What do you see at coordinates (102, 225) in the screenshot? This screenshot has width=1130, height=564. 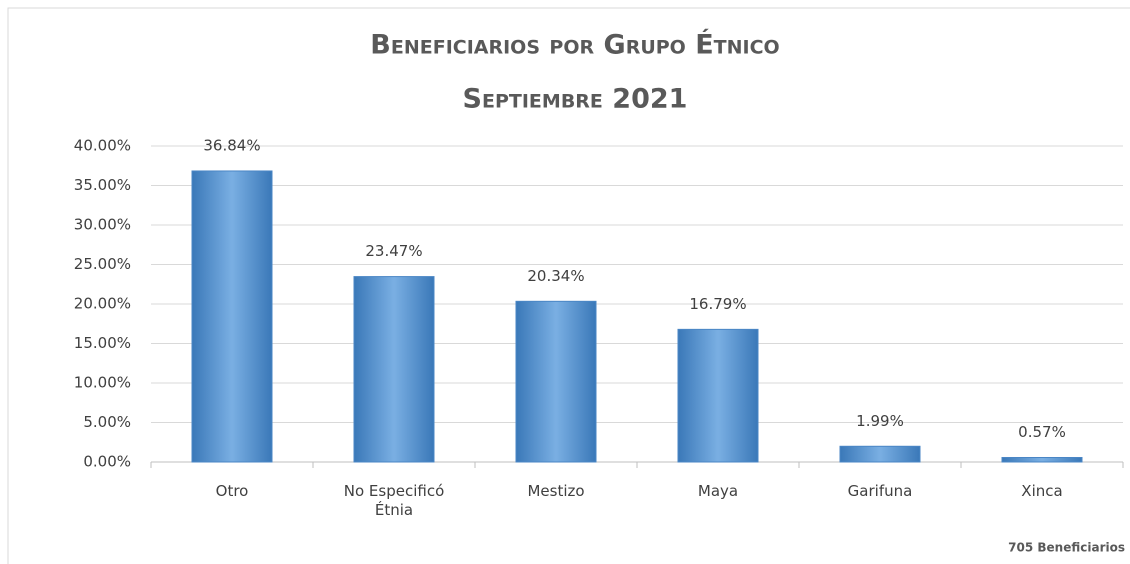 I see `y-tick-label: 30.00%` at bounding box center [102, 225].